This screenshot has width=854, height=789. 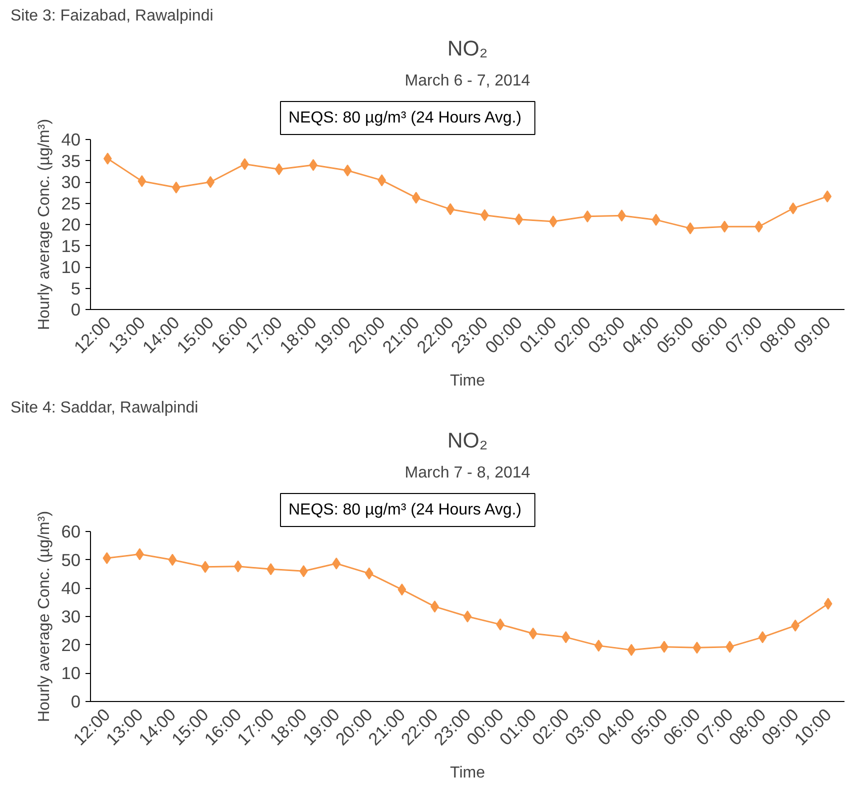 I want to click on y-tick-label: 35, so click(x=71, y=160).